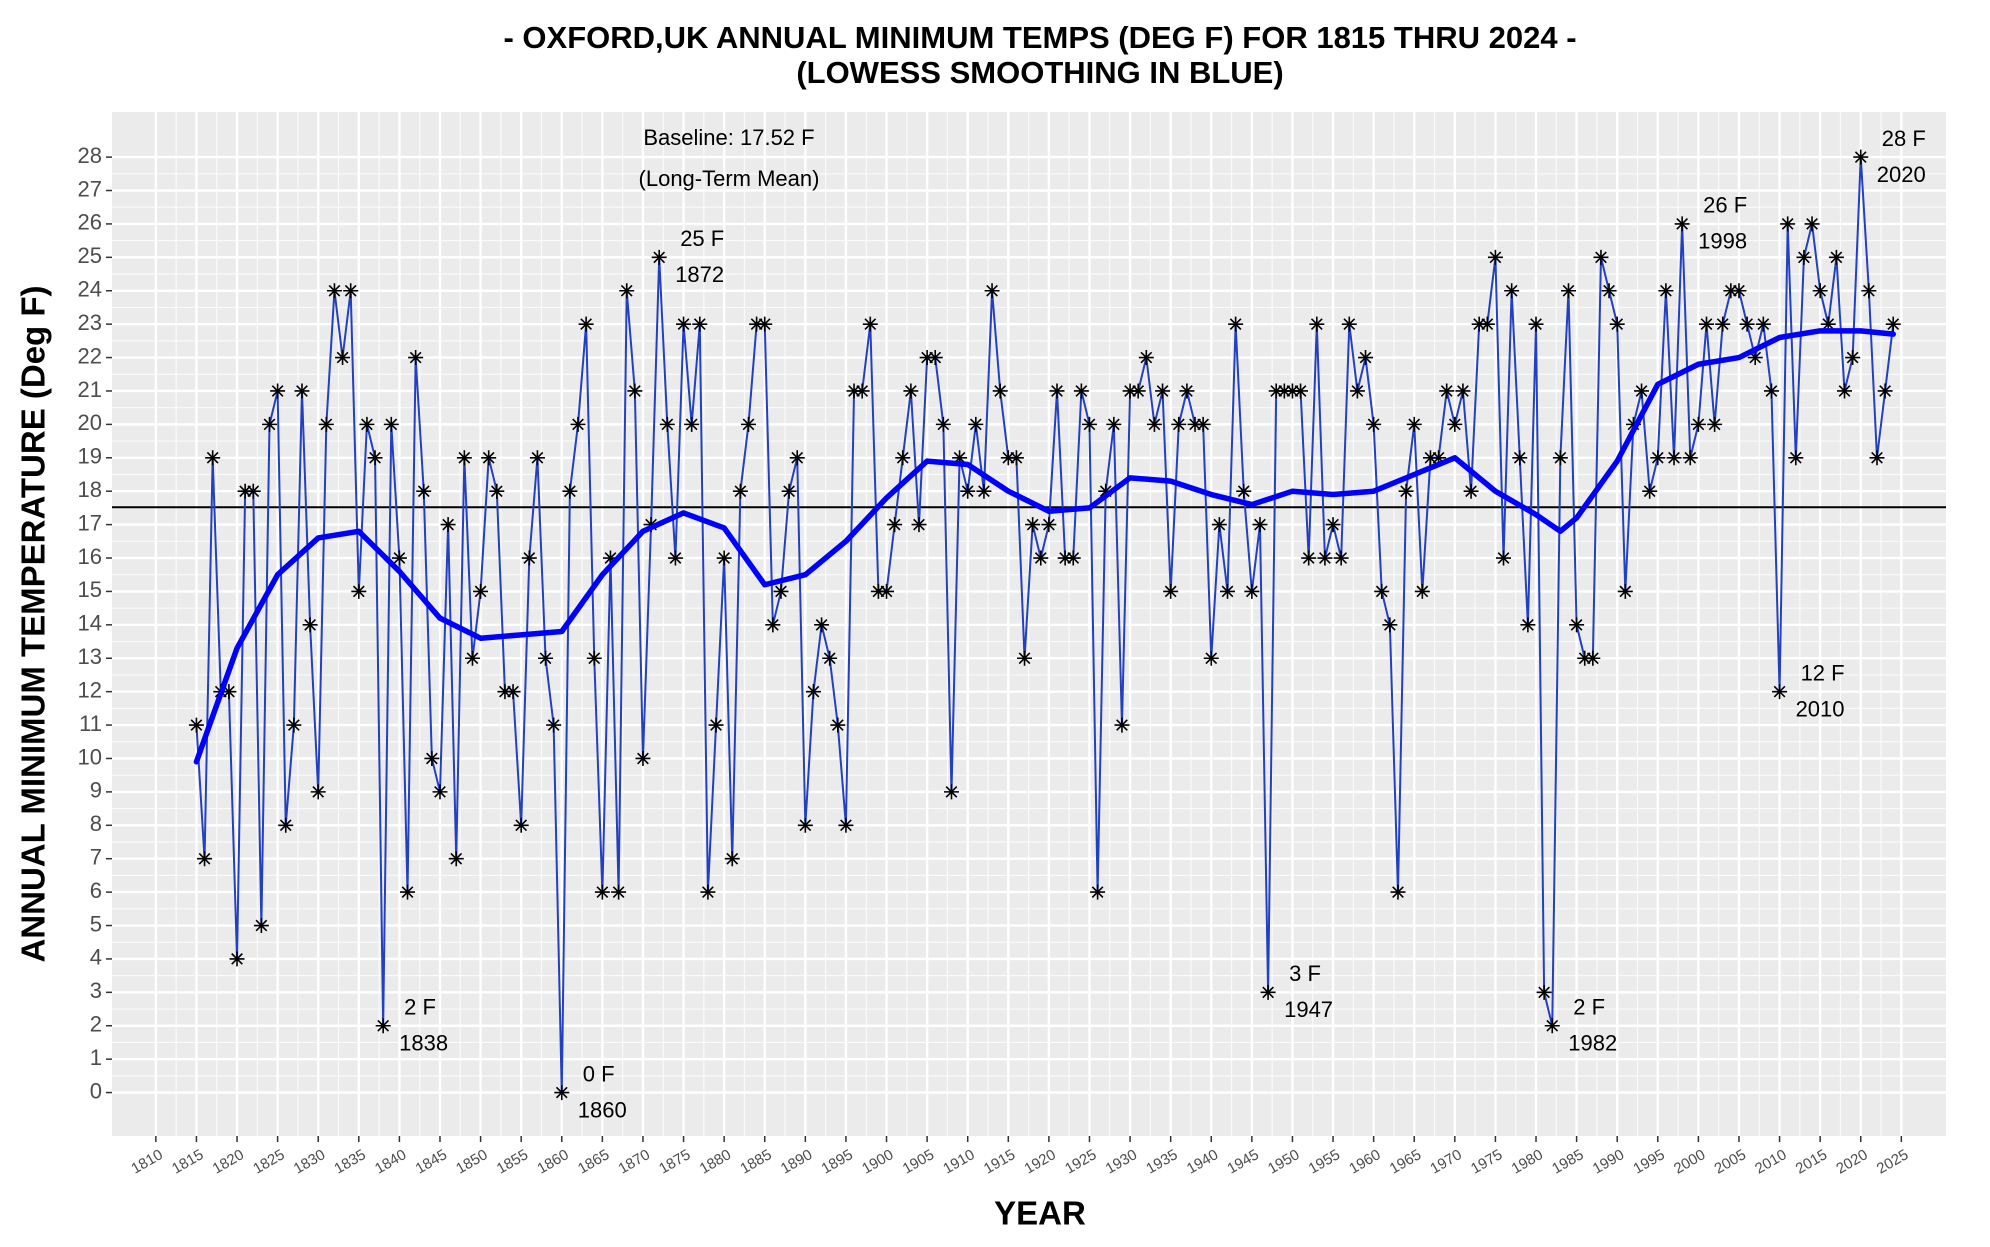  I want to click on chart-subtitle: (LOWESS SMOOTHING IN BLUE), so click(1039, 72).